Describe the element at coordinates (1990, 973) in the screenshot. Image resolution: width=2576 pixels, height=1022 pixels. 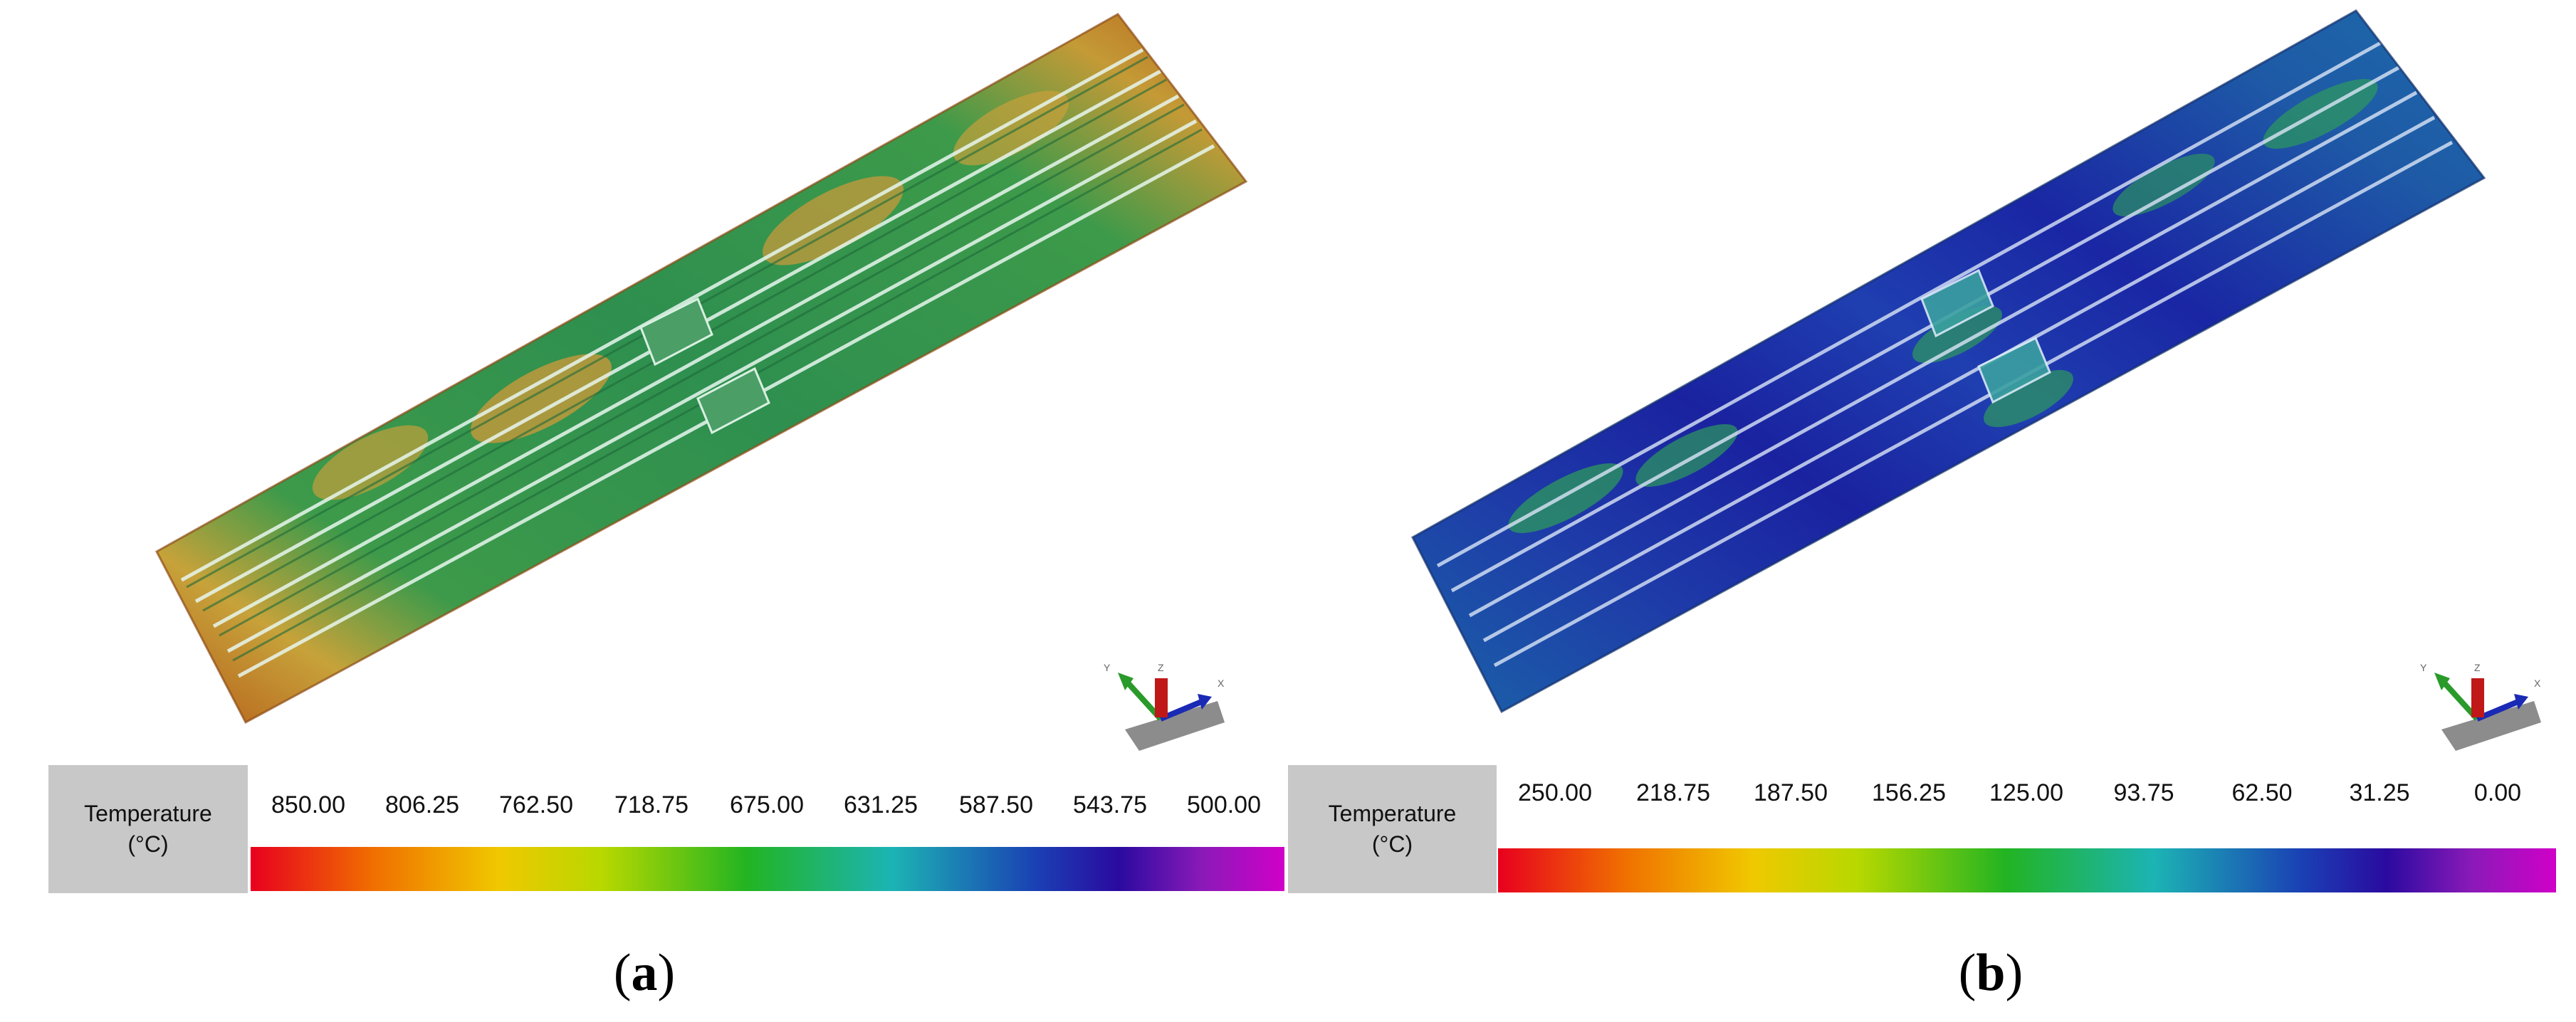
I see `panel-caption: (b)` at that location.